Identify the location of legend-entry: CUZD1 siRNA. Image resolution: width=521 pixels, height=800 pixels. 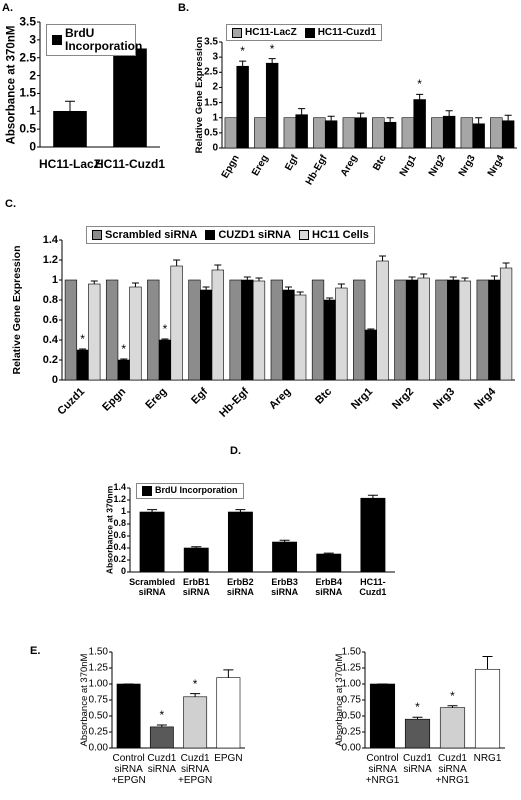
(248, 235).